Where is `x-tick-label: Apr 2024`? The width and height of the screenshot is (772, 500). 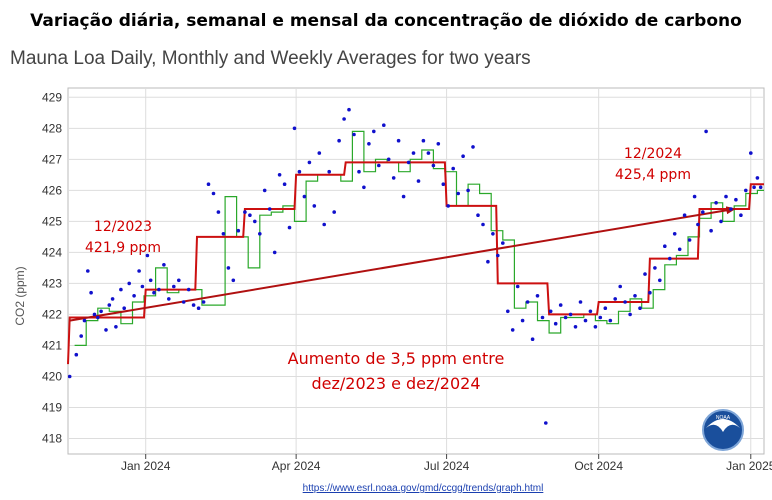 x-tick-label: Apr 2024 is located at coordinates (296, 466).